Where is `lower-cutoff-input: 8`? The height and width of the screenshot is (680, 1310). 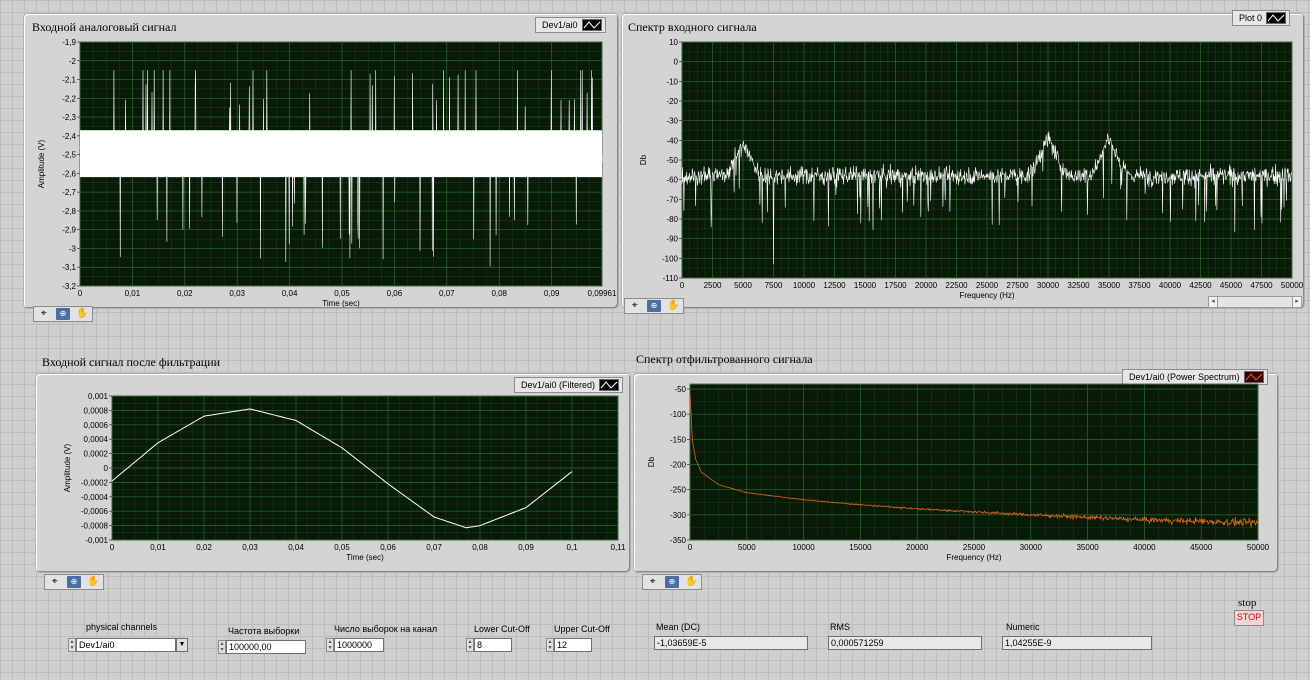 lower-cutoff-input: 8 is located at coordinates (493, 645).